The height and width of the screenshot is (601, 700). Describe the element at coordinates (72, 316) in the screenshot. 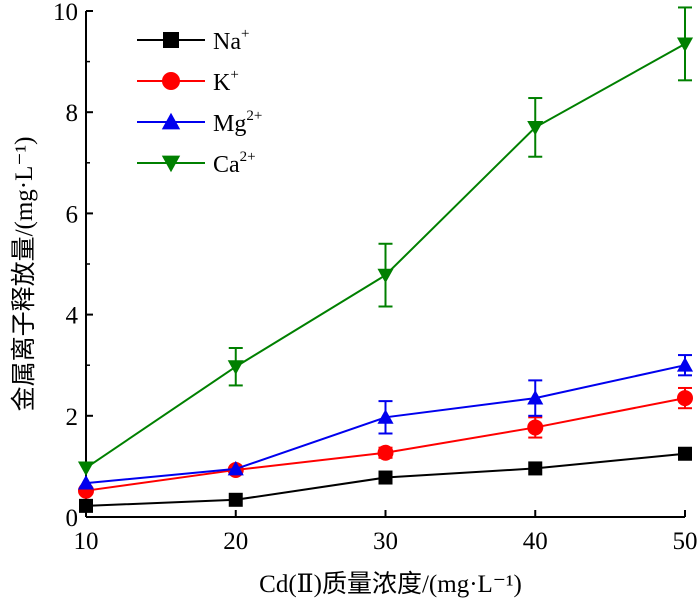

I see `y-tick-label: 4` at that location.